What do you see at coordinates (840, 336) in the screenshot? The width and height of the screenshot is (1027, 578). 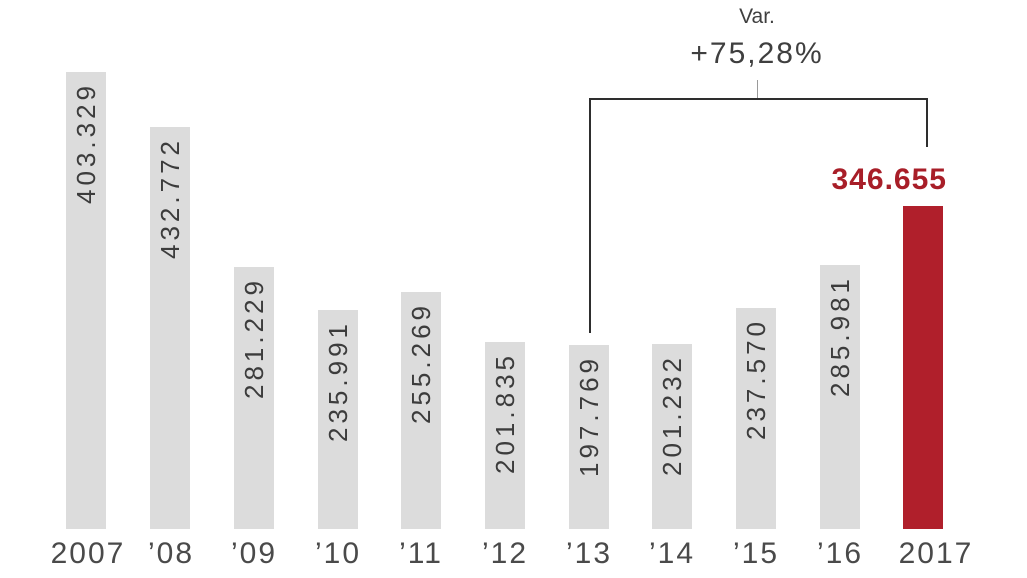 I see `bar-value-label: 285.981` at bounding box center [840, 336].